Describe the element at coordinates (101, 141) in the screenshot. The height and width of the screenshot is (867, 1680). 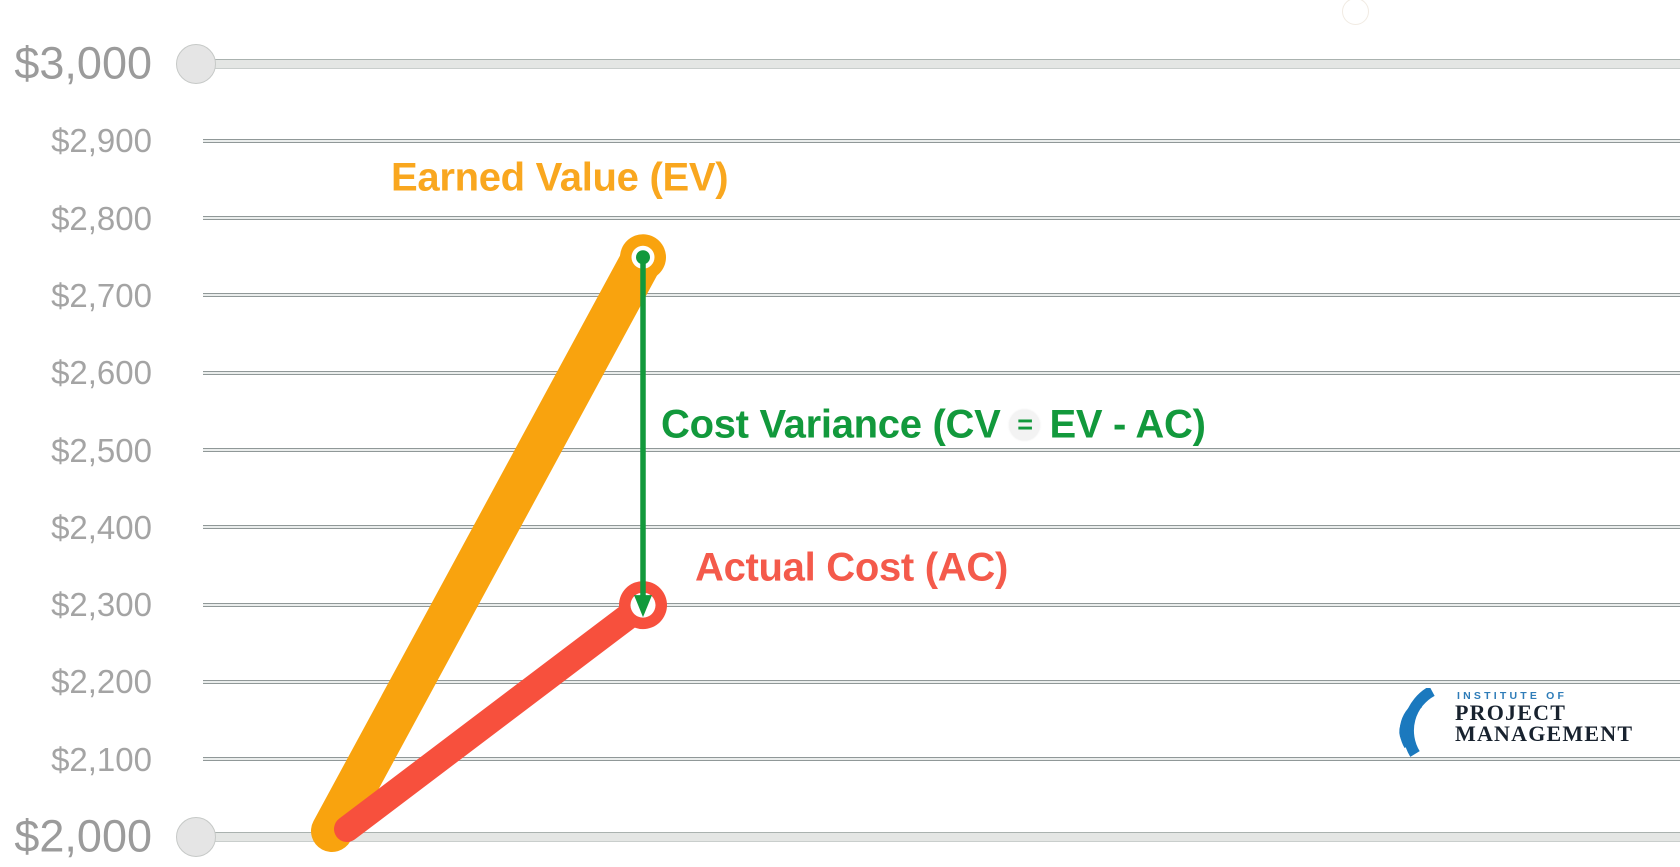
I see `y-tick-label-2900: $2,900` at that location.